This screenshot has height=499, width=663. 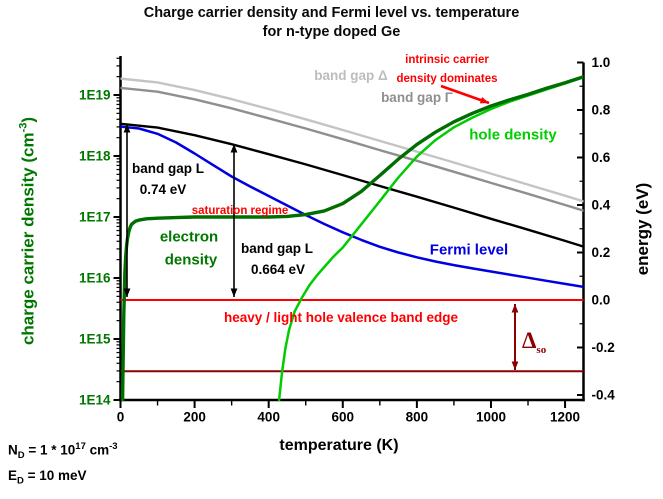 What do you see at coordinates (240, 211) in the screenshot?
I see `annotation-saturation-regime-label: saturation regime` at bounding box center [240, 211].